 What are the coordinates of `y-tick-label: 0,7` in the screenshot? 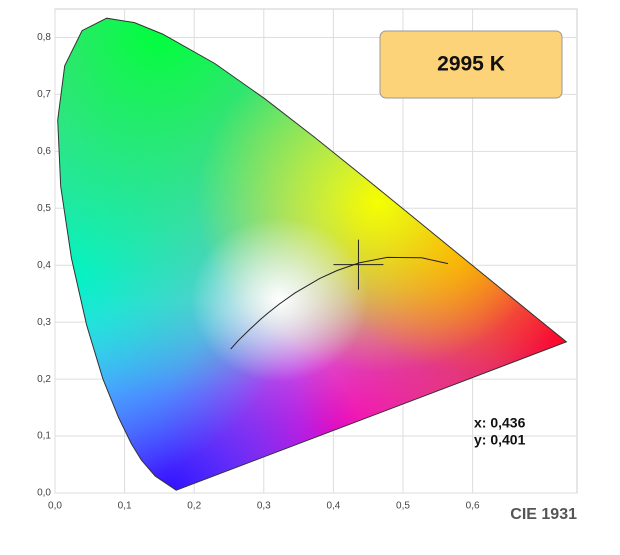 It's located at (44, 94).